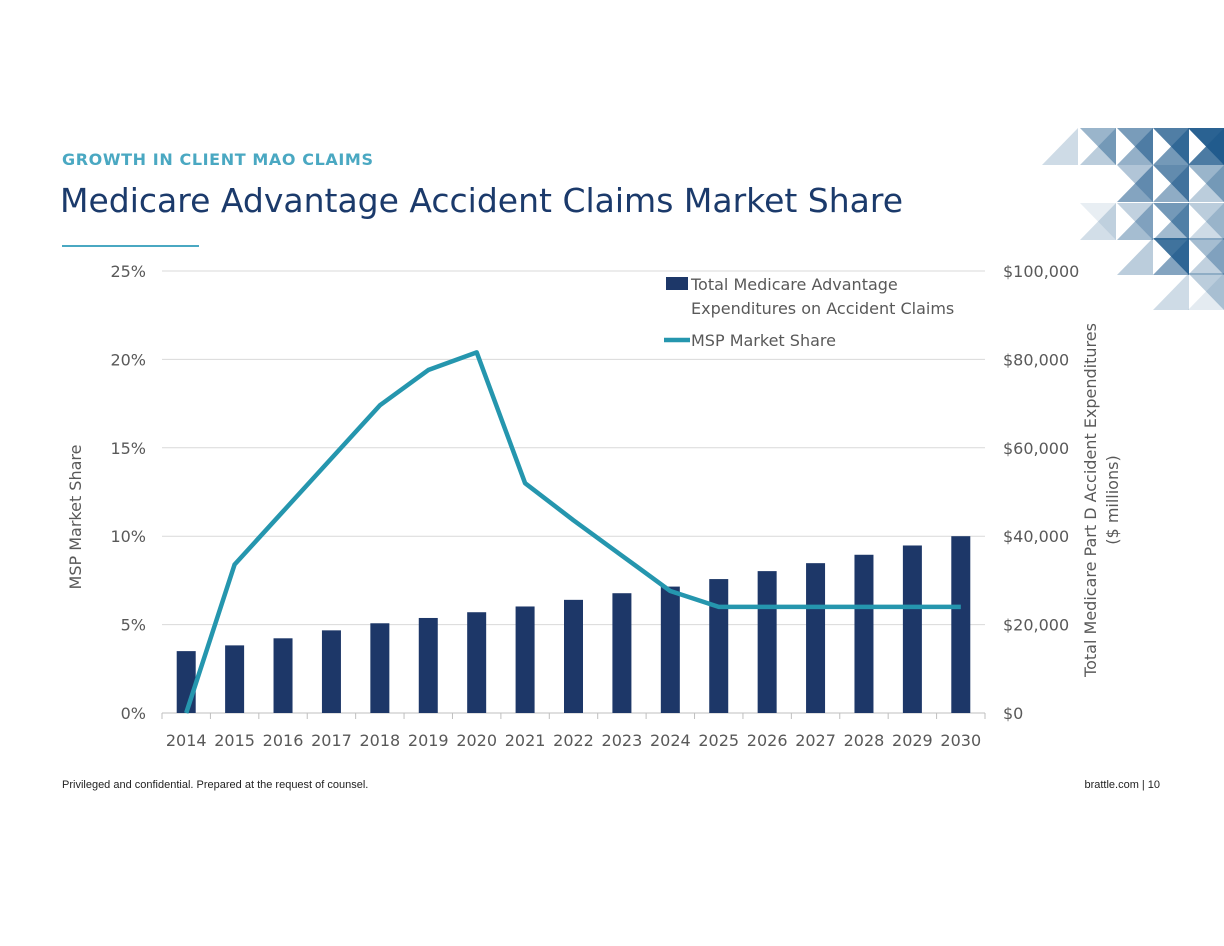  What do you see at coordinates (822, 308) in the screenshot?
I see `legend-bar-label-line2: Expenditures on Accident Claims` at bounding box center [822, 308].